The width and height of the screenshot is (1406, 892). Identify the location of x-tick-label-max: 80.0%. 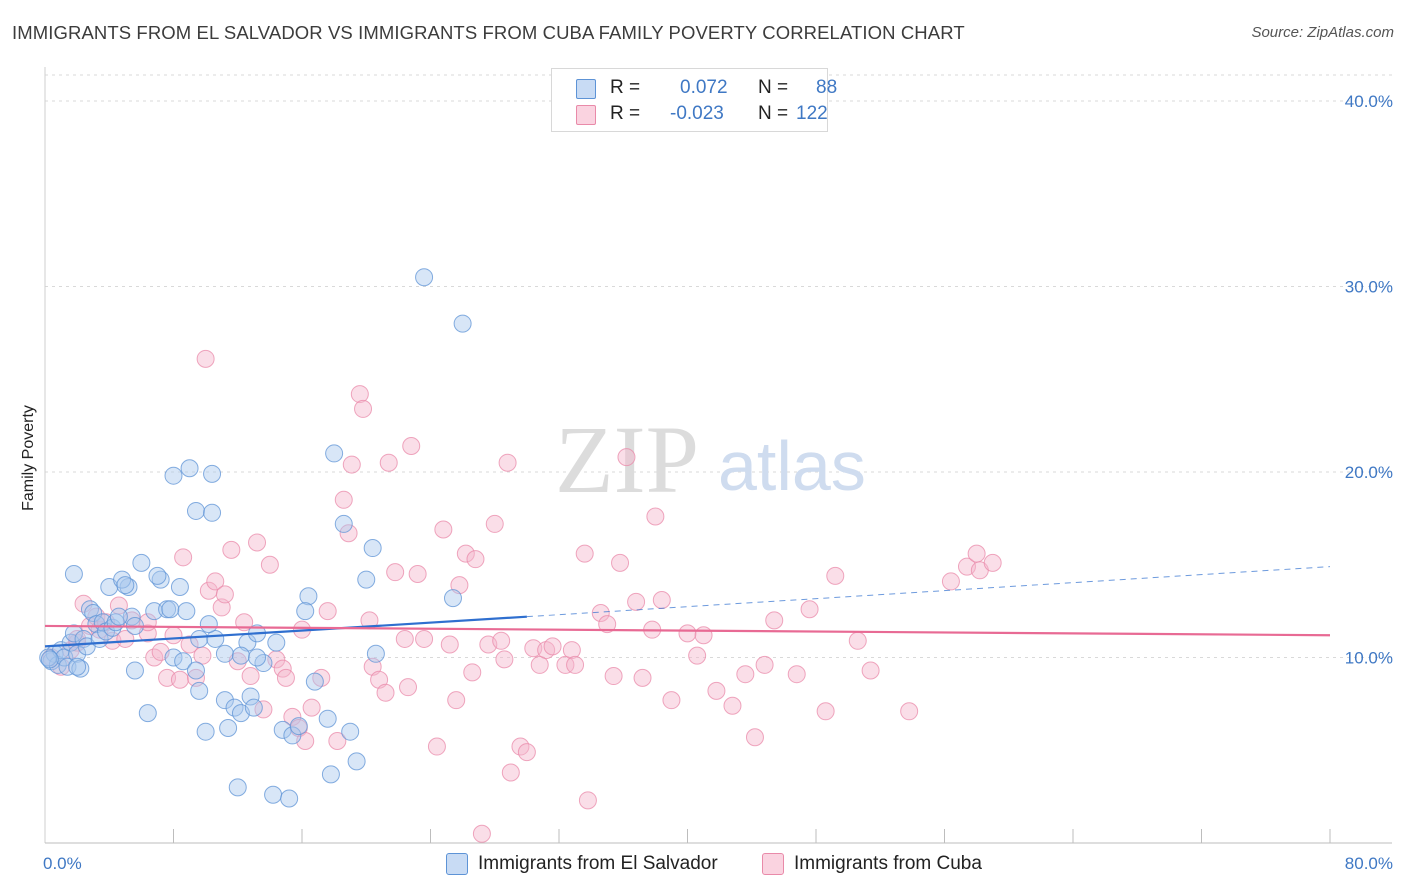
(1369, 863).